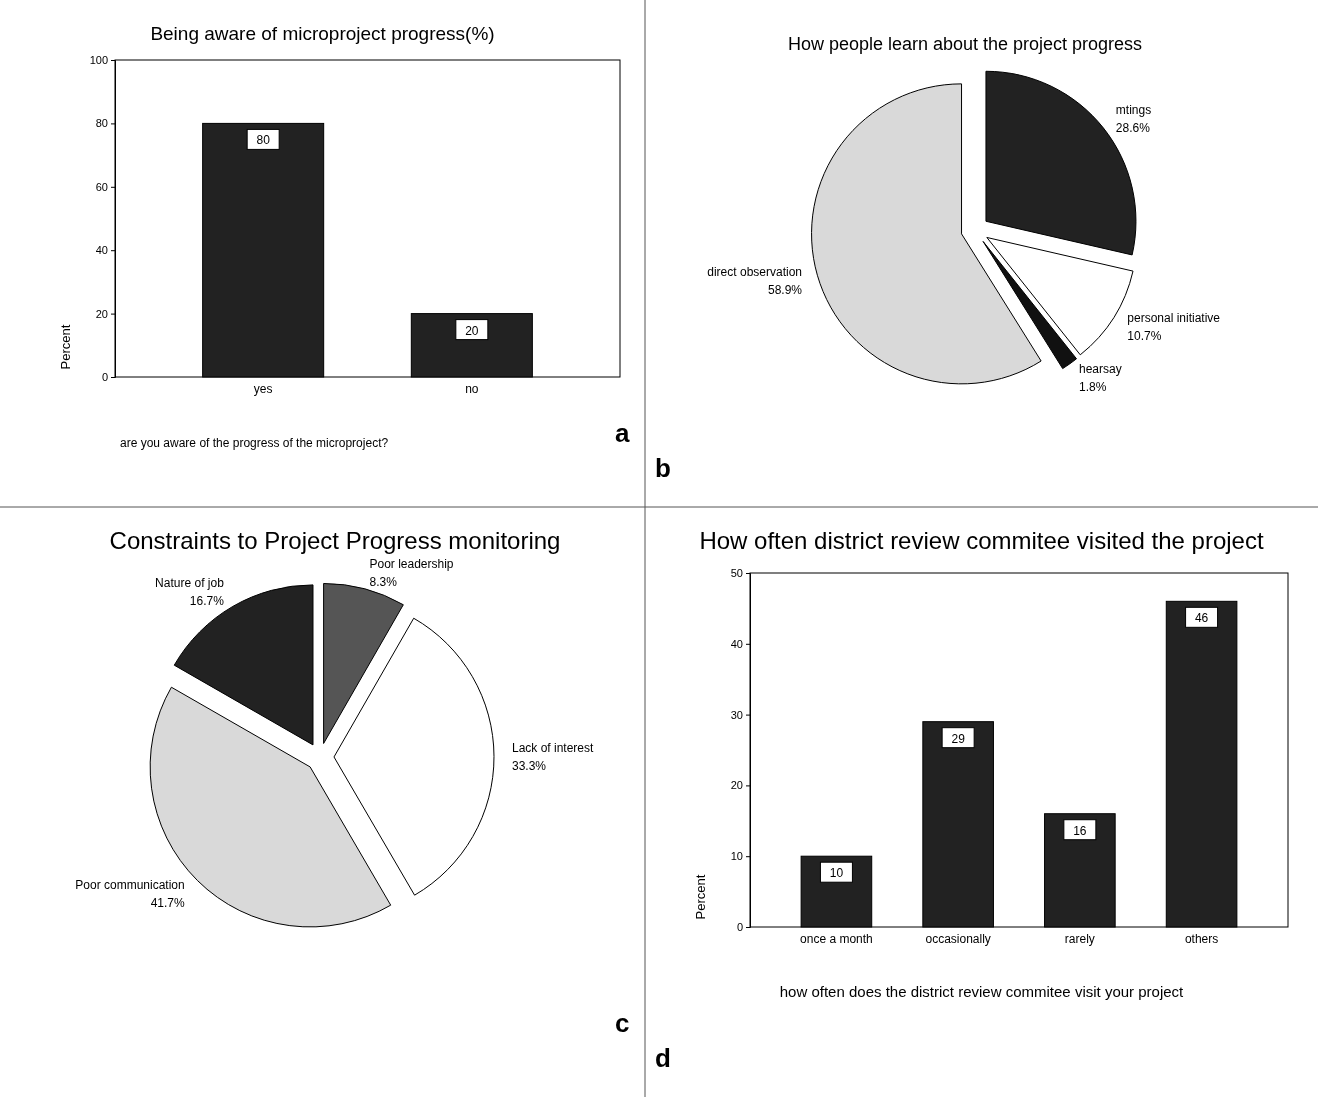 The width and height of the screenshot is (1318, 1097). What do you see at coordinates (553, 748) in the screenshot?
I see `slice-label: Lack of interest` at bounding box center [553, 748].